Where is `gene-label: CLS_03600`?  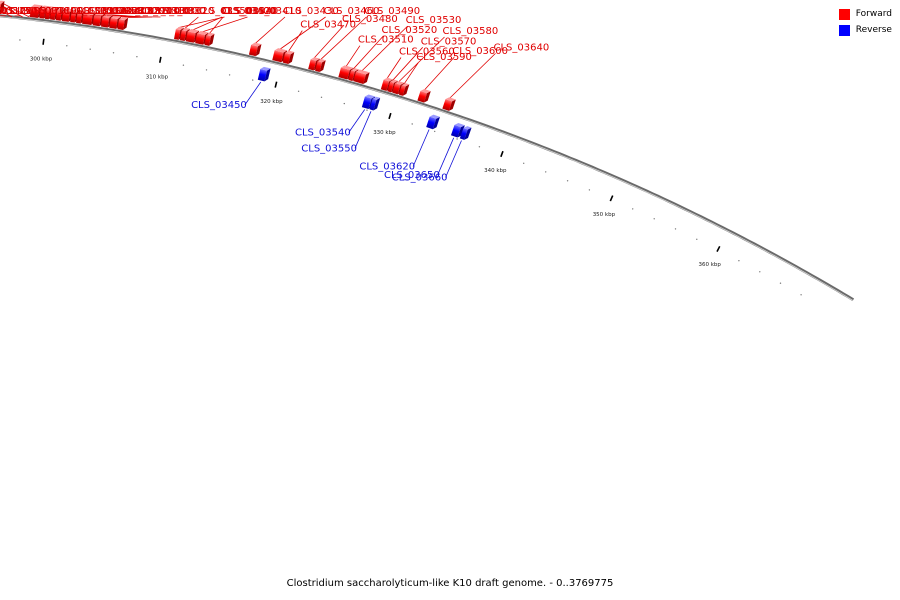 gene-label: CLS_03600 is located at coordinates (480, 51).